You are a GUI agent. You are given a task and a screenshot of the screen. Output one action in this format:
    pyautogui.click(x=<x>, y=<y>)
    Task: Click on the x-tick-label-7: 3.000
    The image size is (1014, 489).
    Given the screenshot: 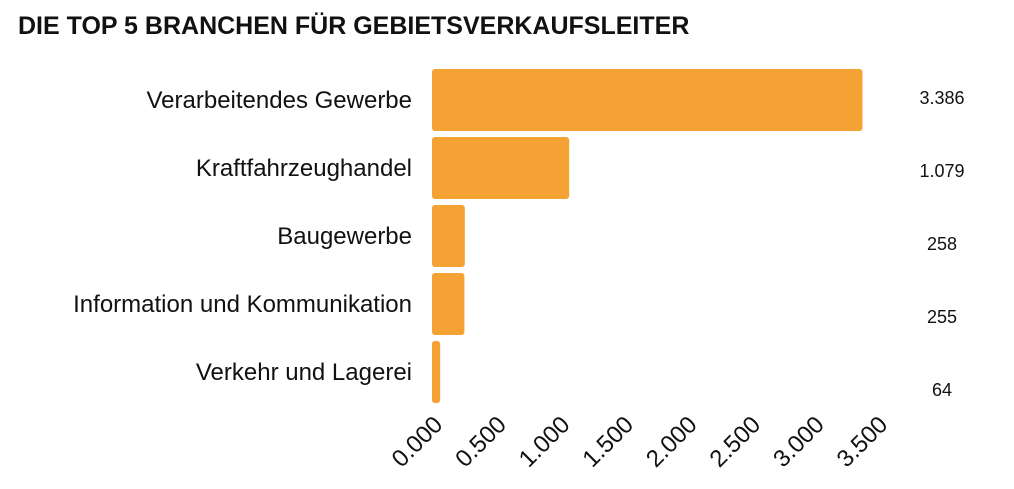 What is the action you would take?
    pyautogui.click(x=799, y=442)
    